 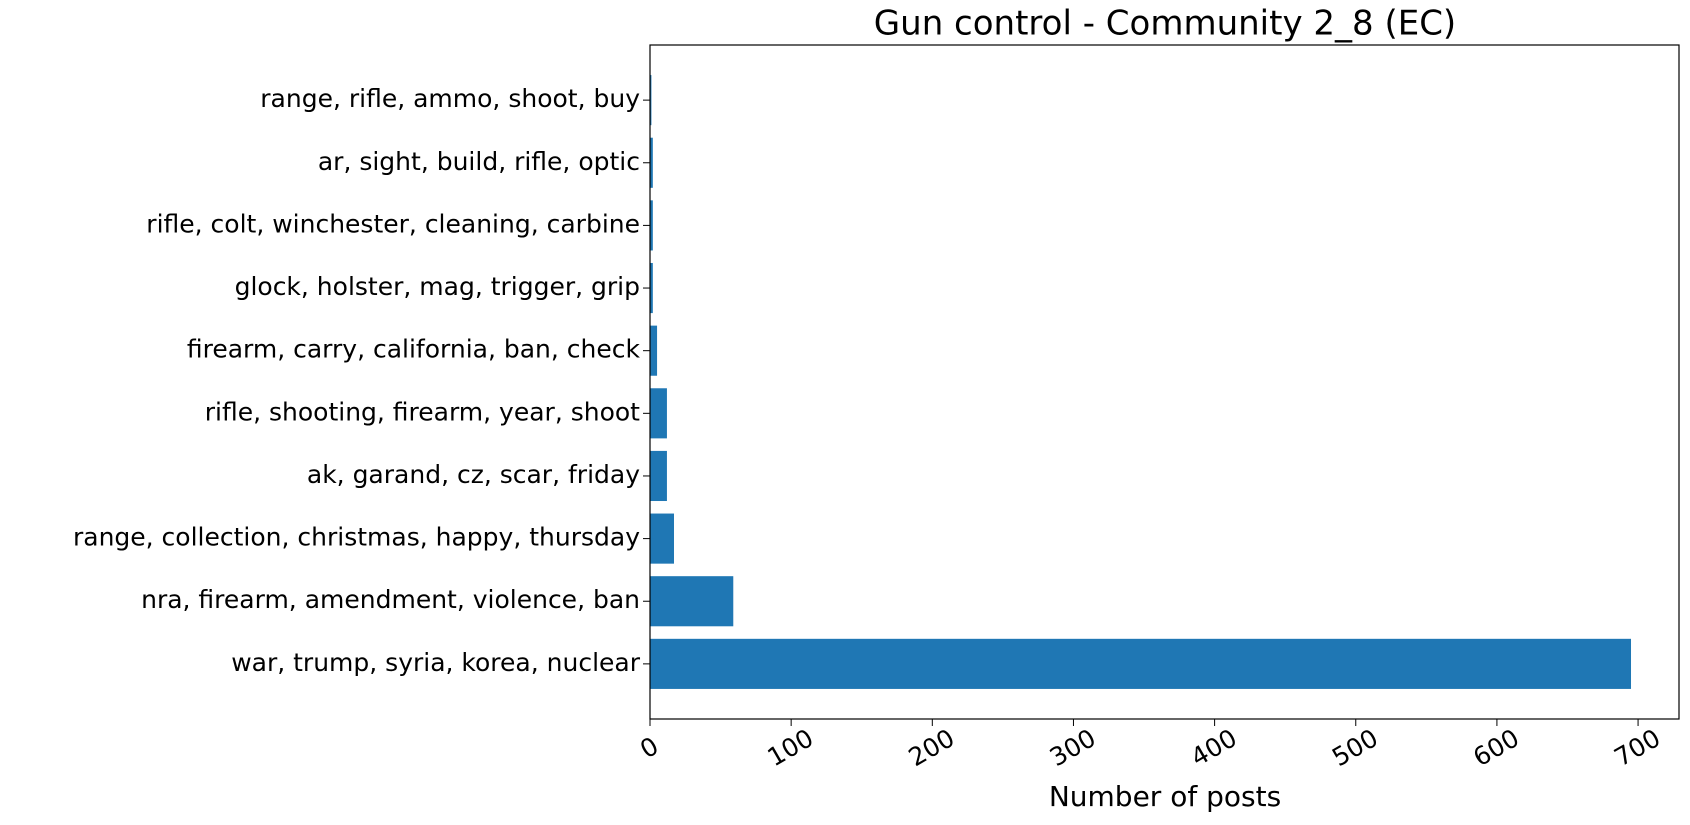 I want to click on y-tick-label: firearm, carry, california, ban, check, so click(x=414, y=349).